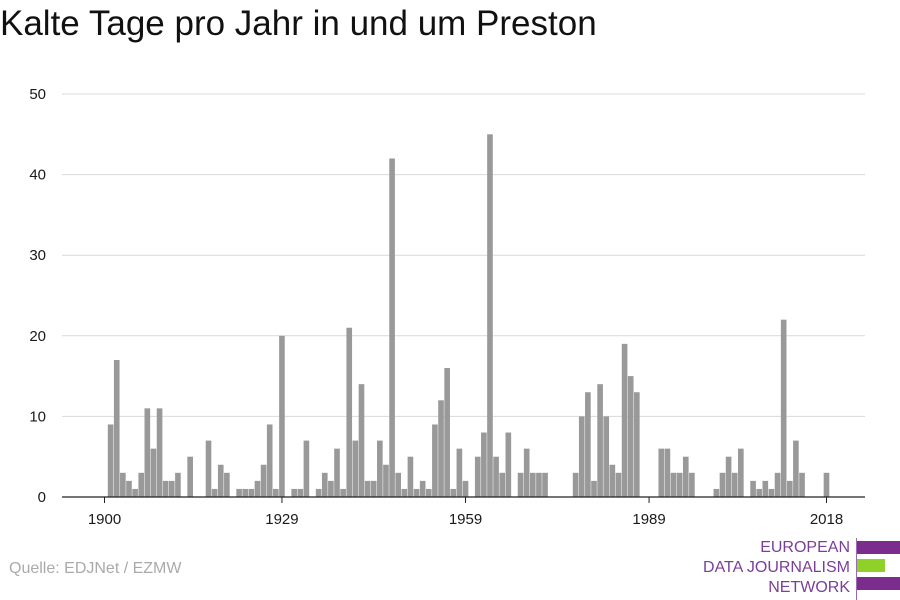 The height and width of the screenshot is (600, 900). What do you see at coordinates (809, 587) in the screenshot?
I see `logo-line-3: NETWORK` at bounding box center [809, 587].